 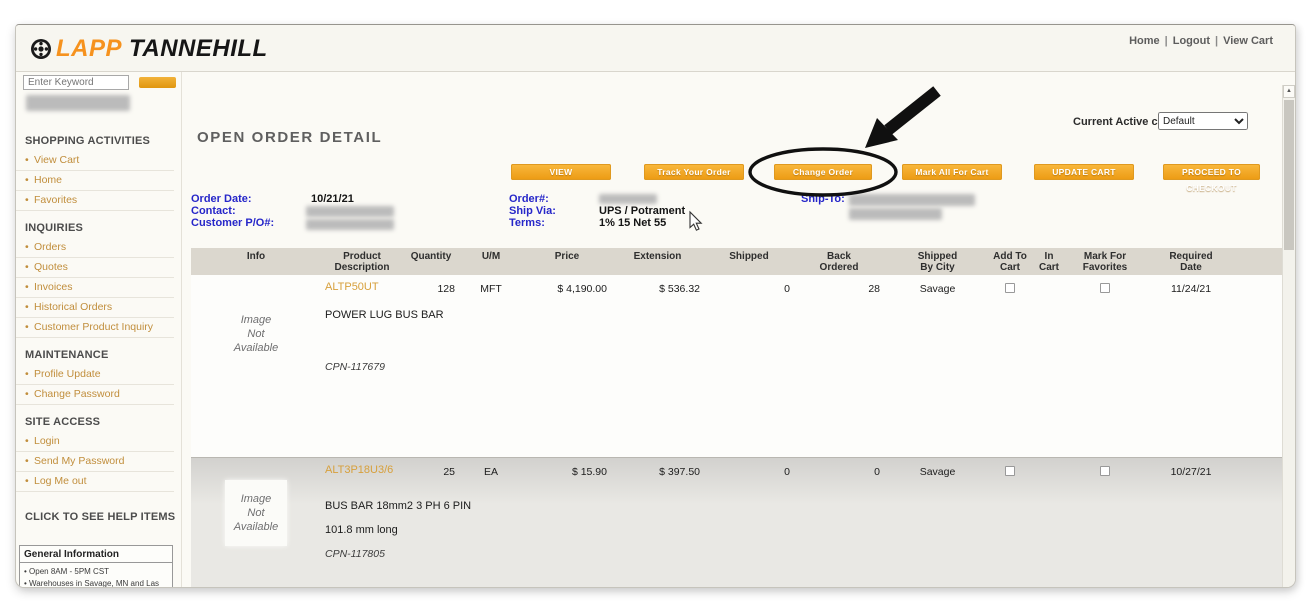 I want to click on top-nav: Home | Logout | View Cart, so click(x=1201, y=41).